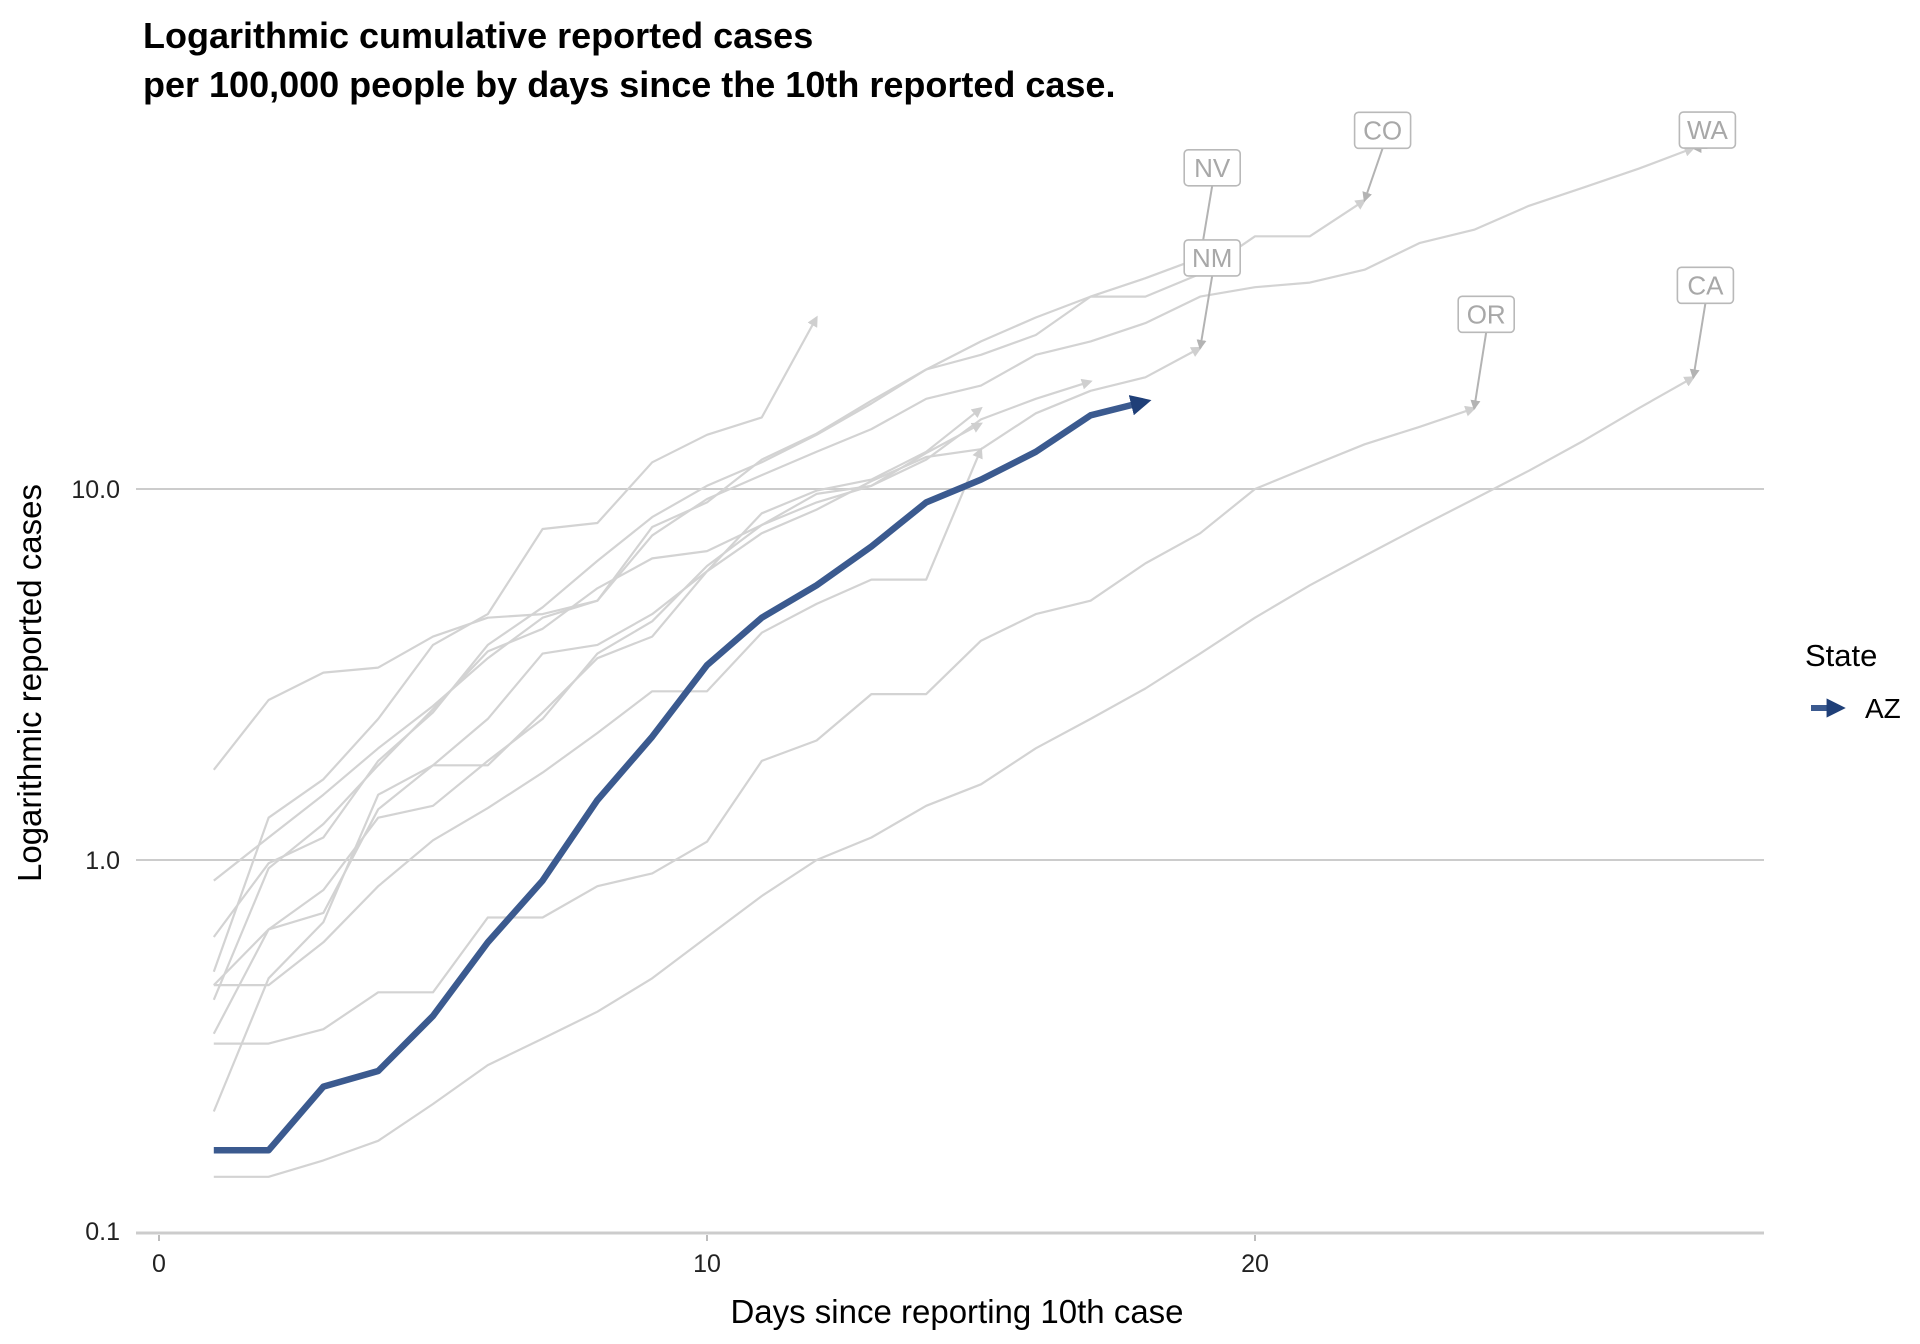  What do you see at coordinates (159, 1264) in the screenshot?
I see `x-tick-label-0: 0` at bounding box center [159, 1264].